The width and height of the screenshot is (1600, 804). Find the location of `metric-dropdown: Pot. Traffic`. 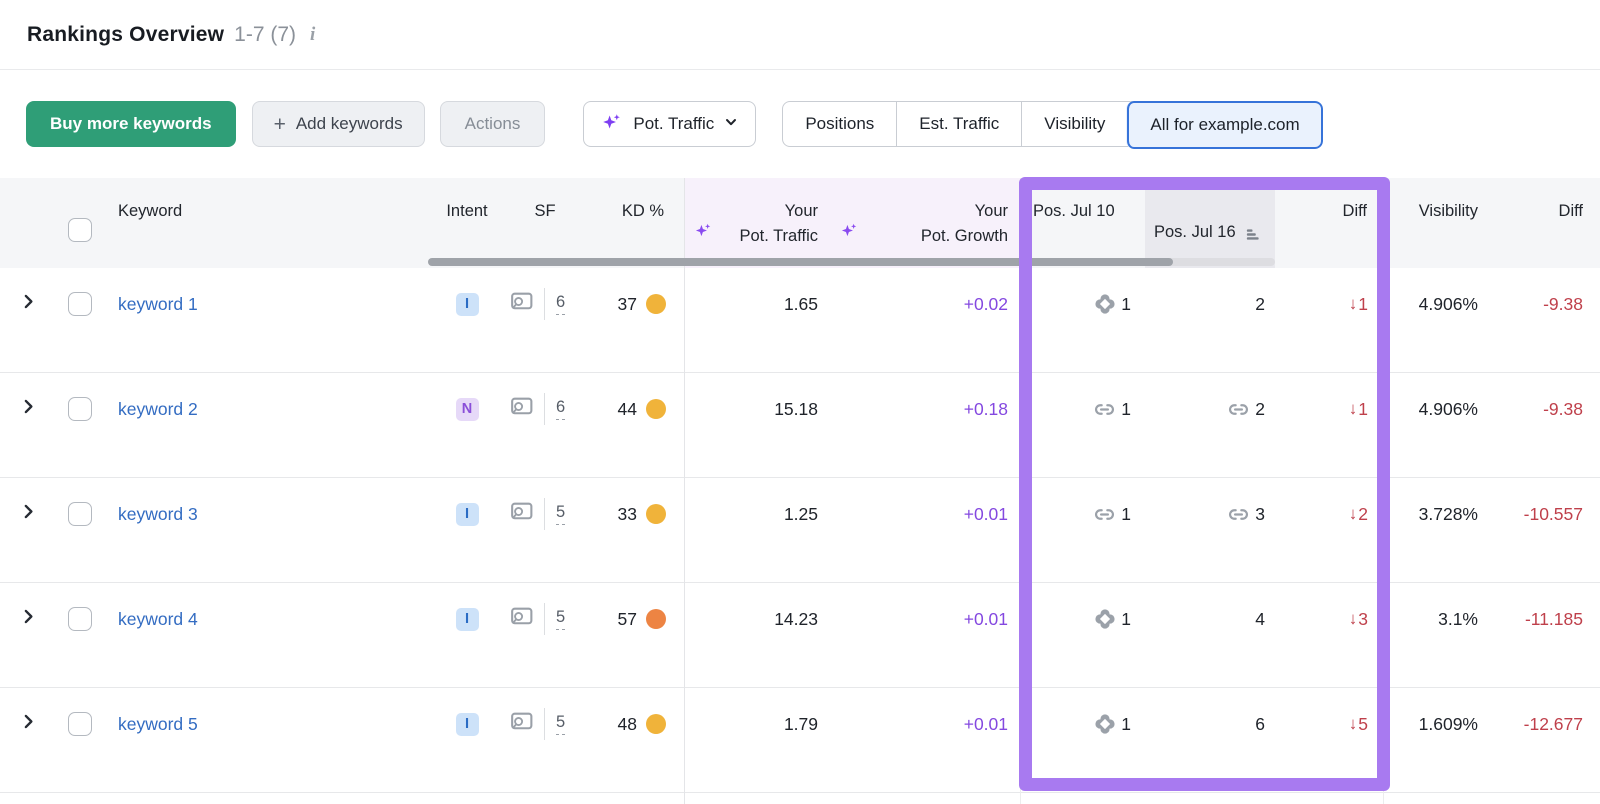

metric-dropdown: Pot. Traffic is located at coordinates (670, 124).